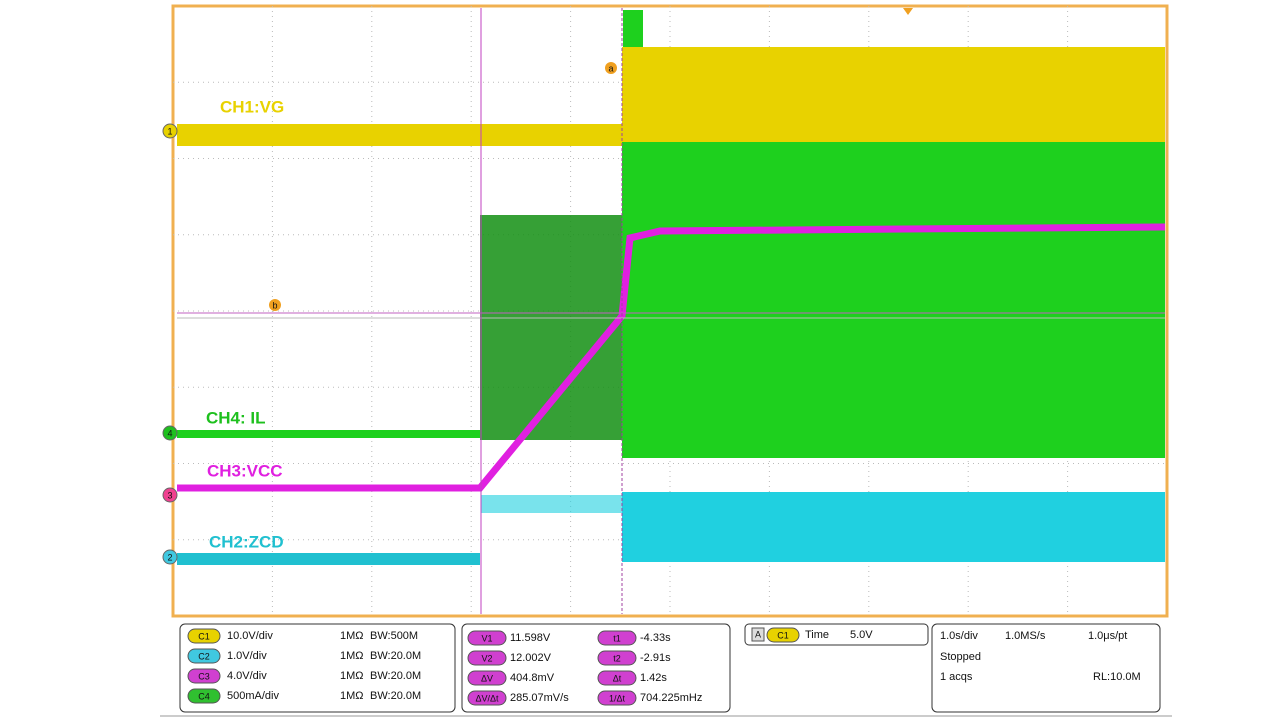 This screenshot has height=725, width=1280. I want to click on cursor-value: -2.91s, so click(655, 658).